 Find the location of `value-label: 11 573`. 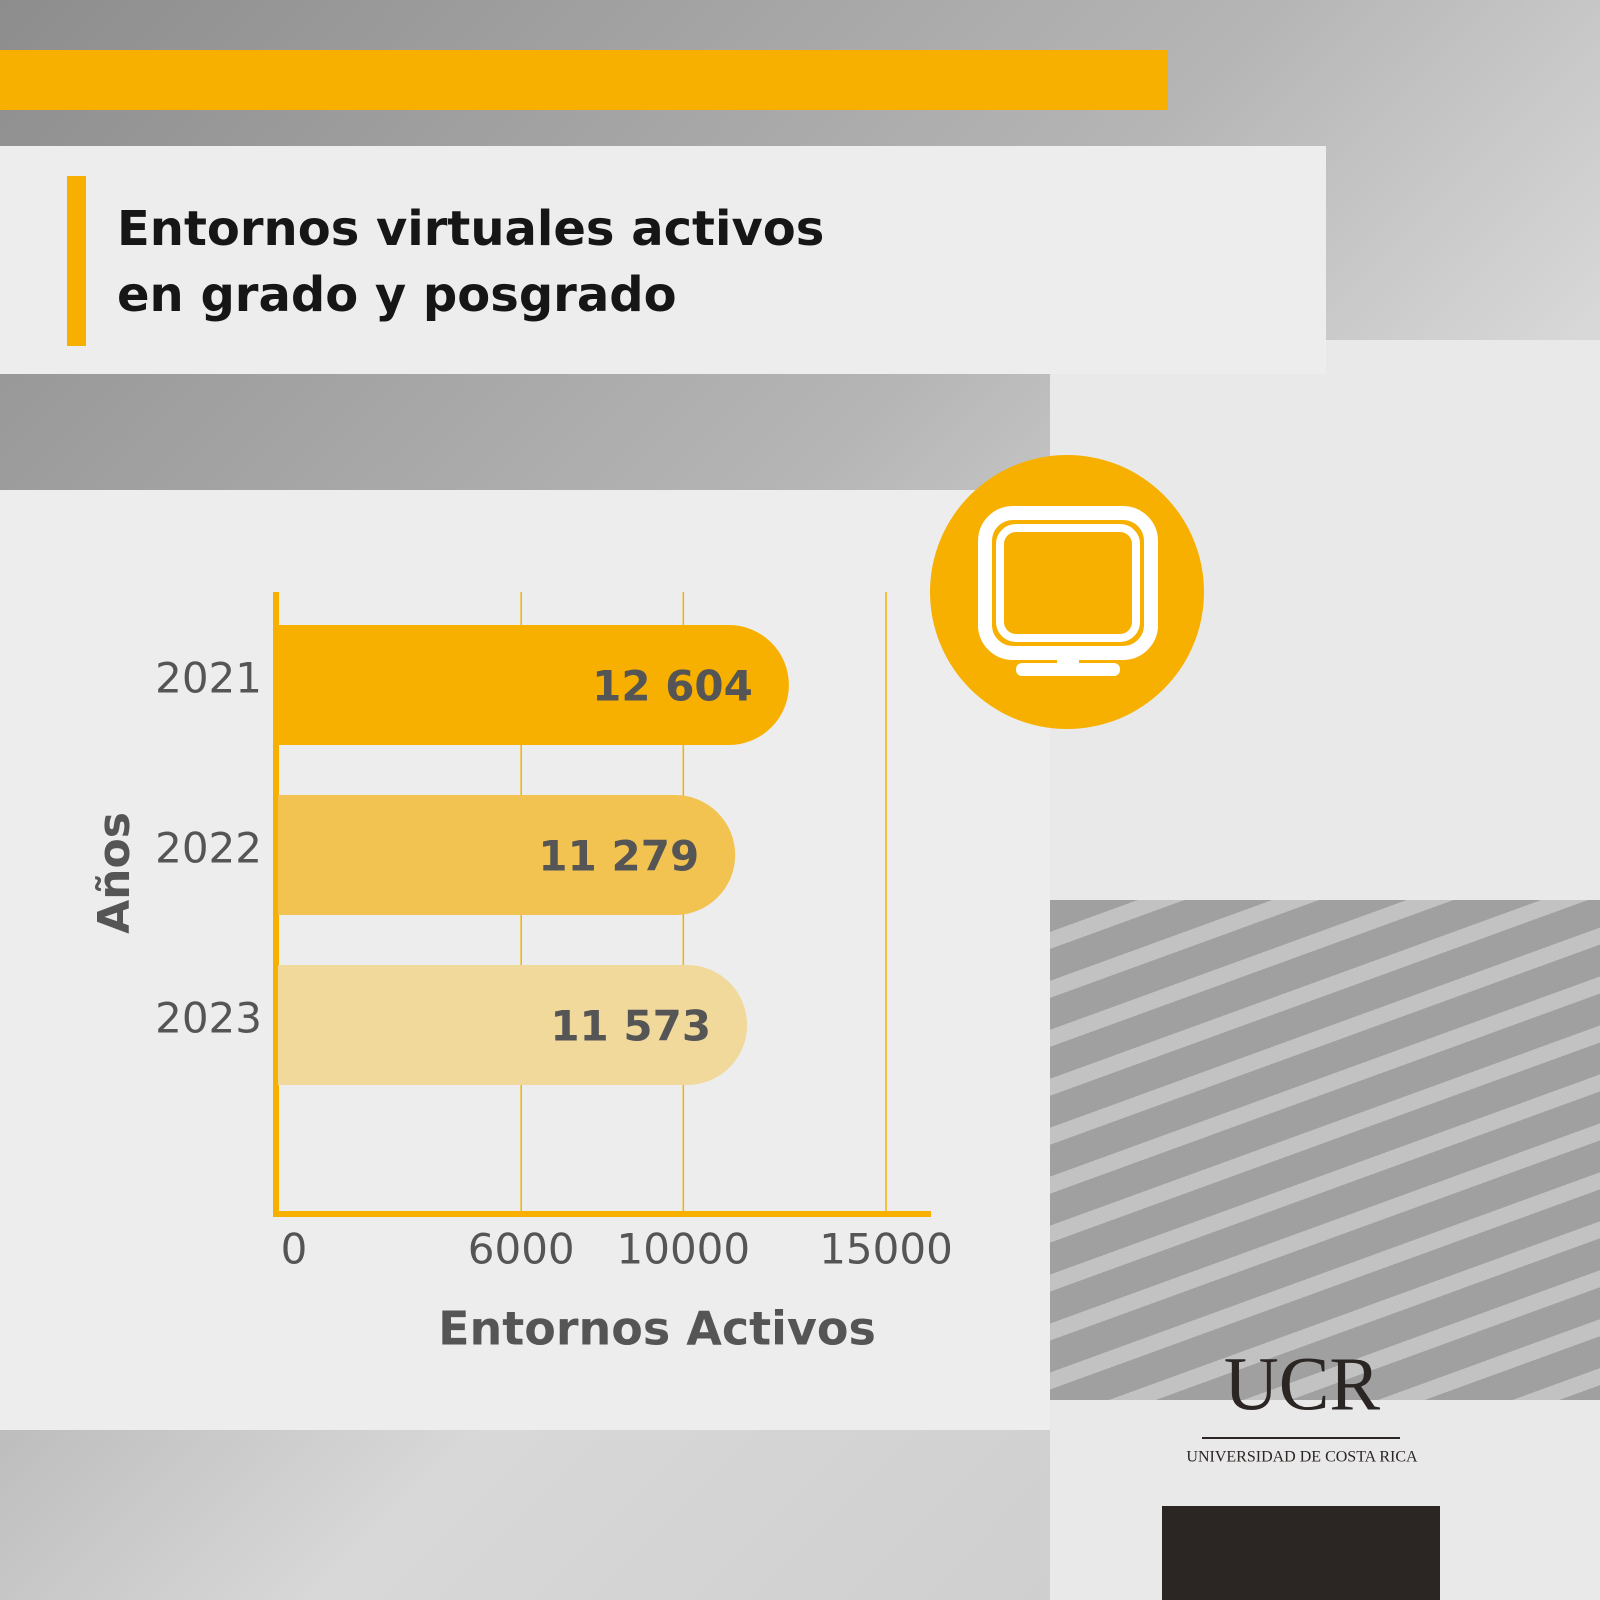

value-label: 11 573 is located at coordinates (630, 1026).